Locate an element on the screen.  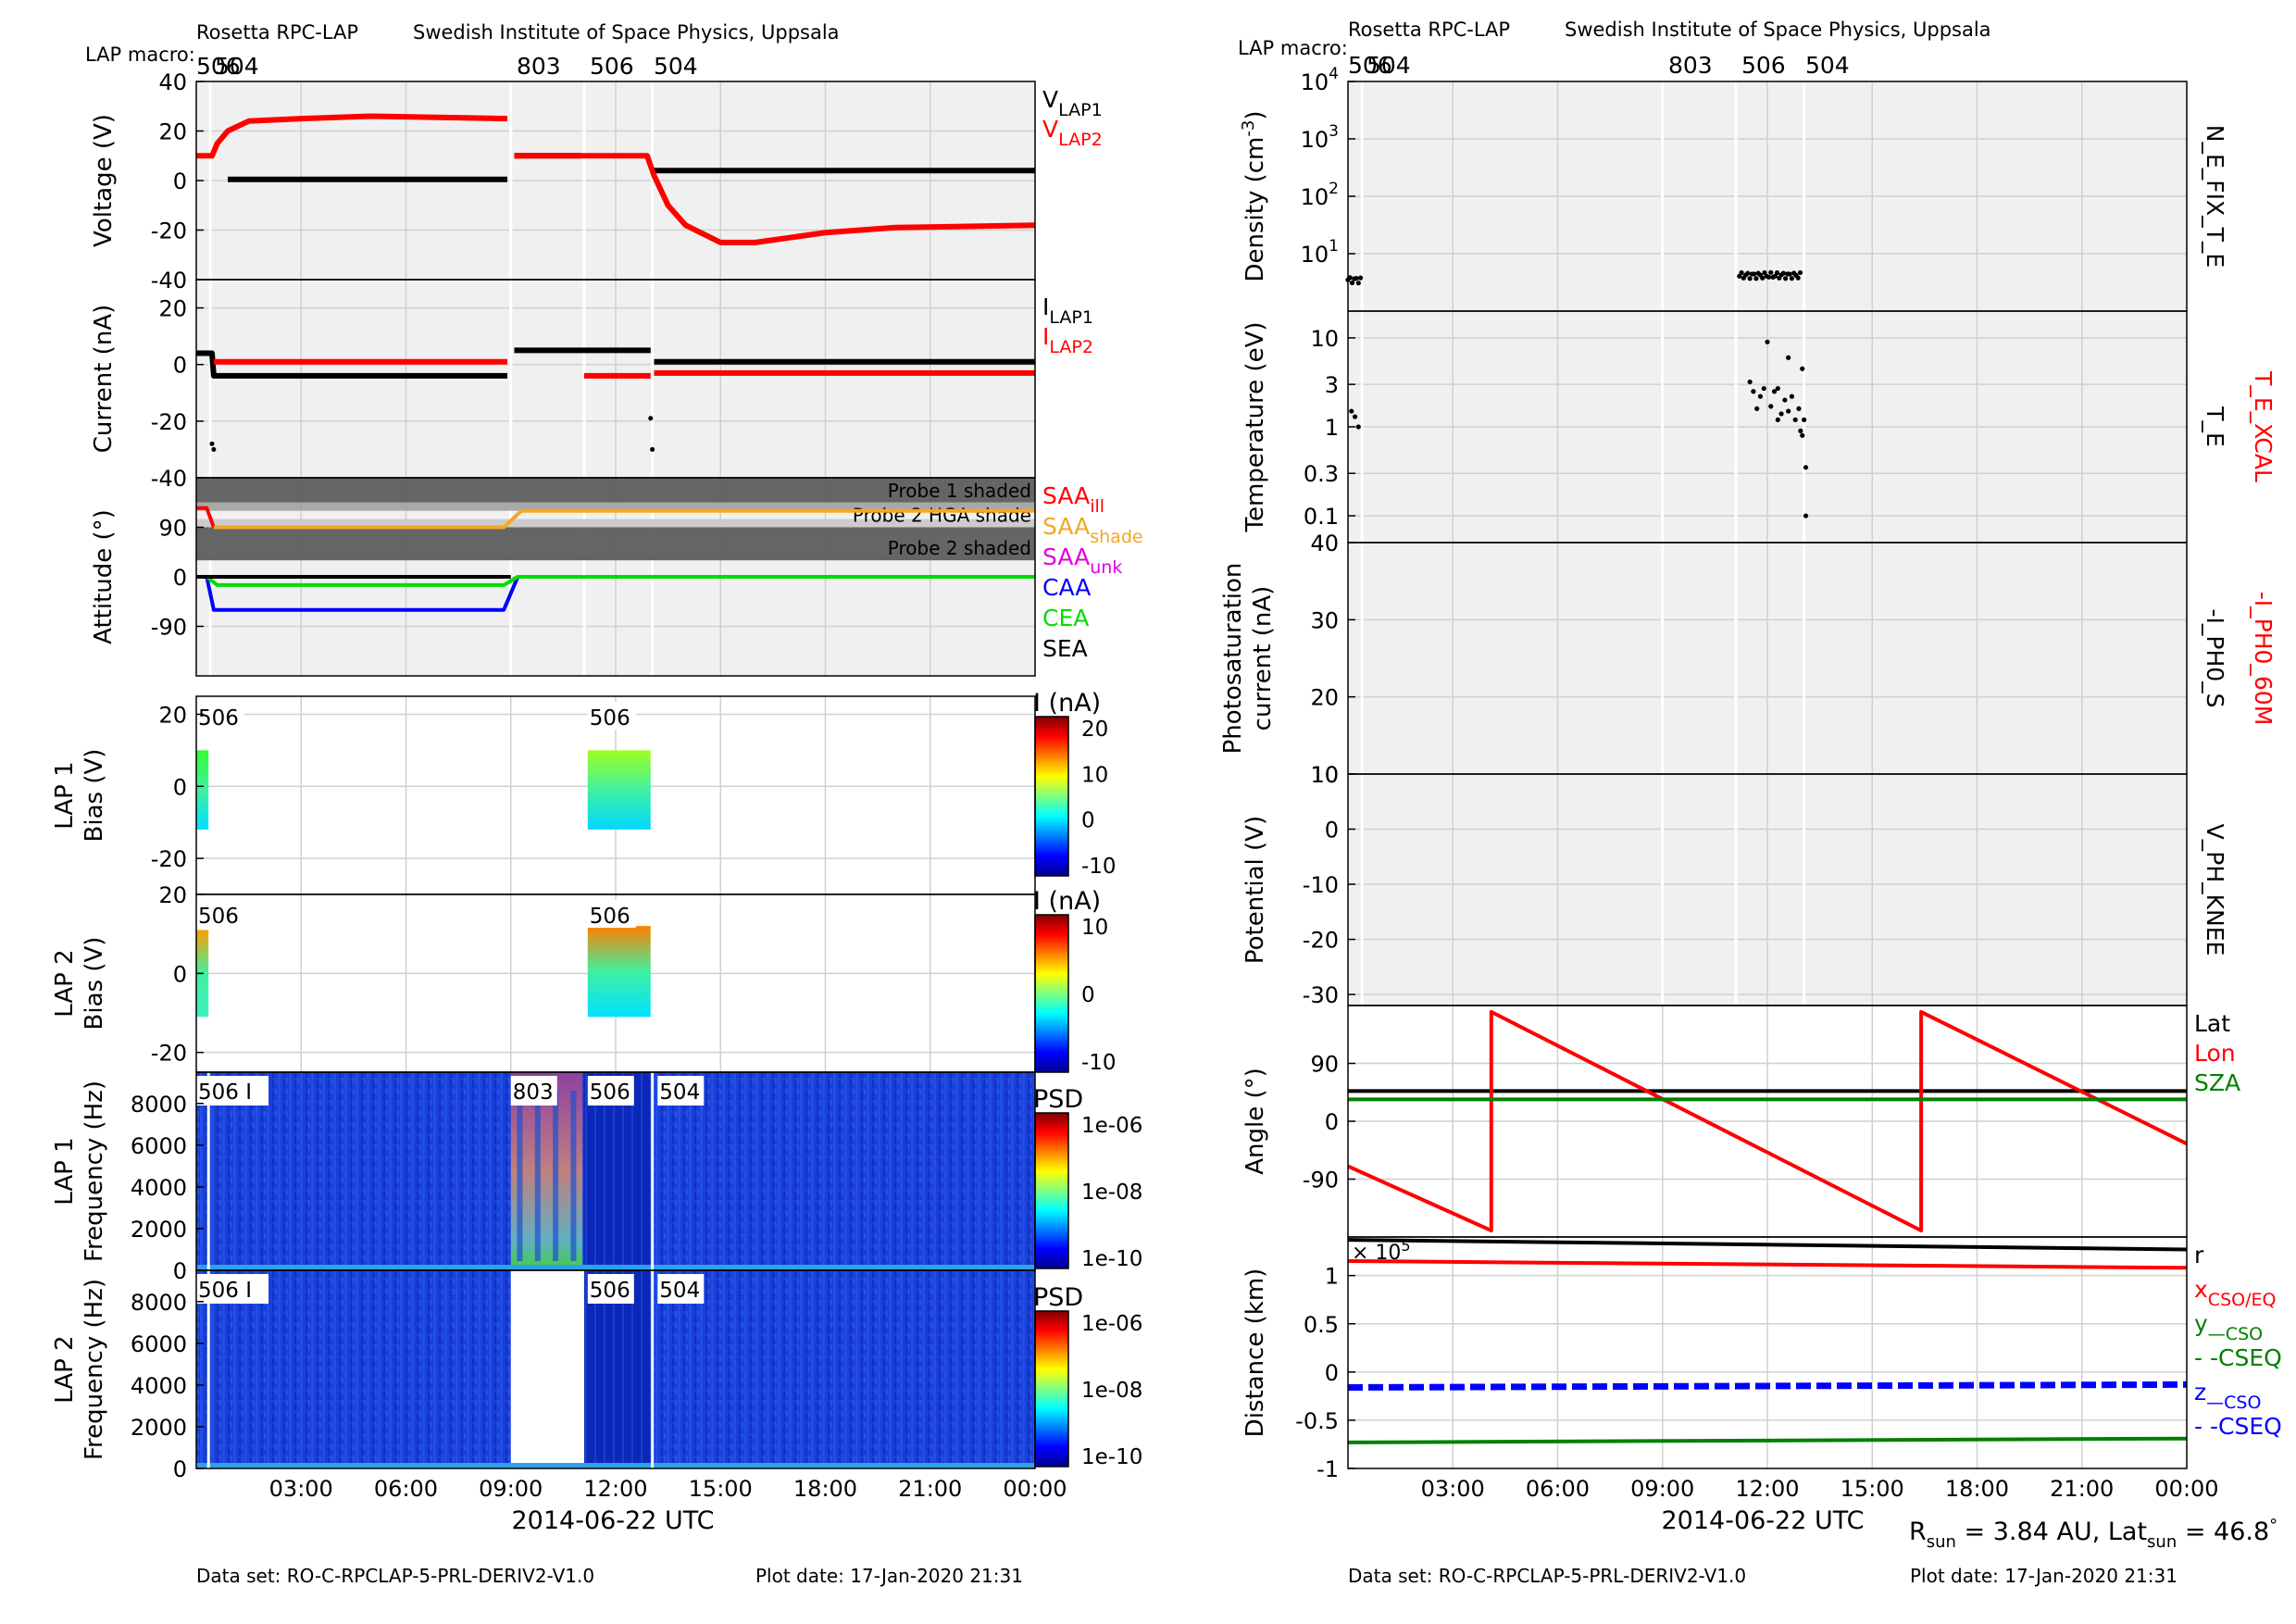
series-line-SAA_shade is located at coordinates (624, 519).